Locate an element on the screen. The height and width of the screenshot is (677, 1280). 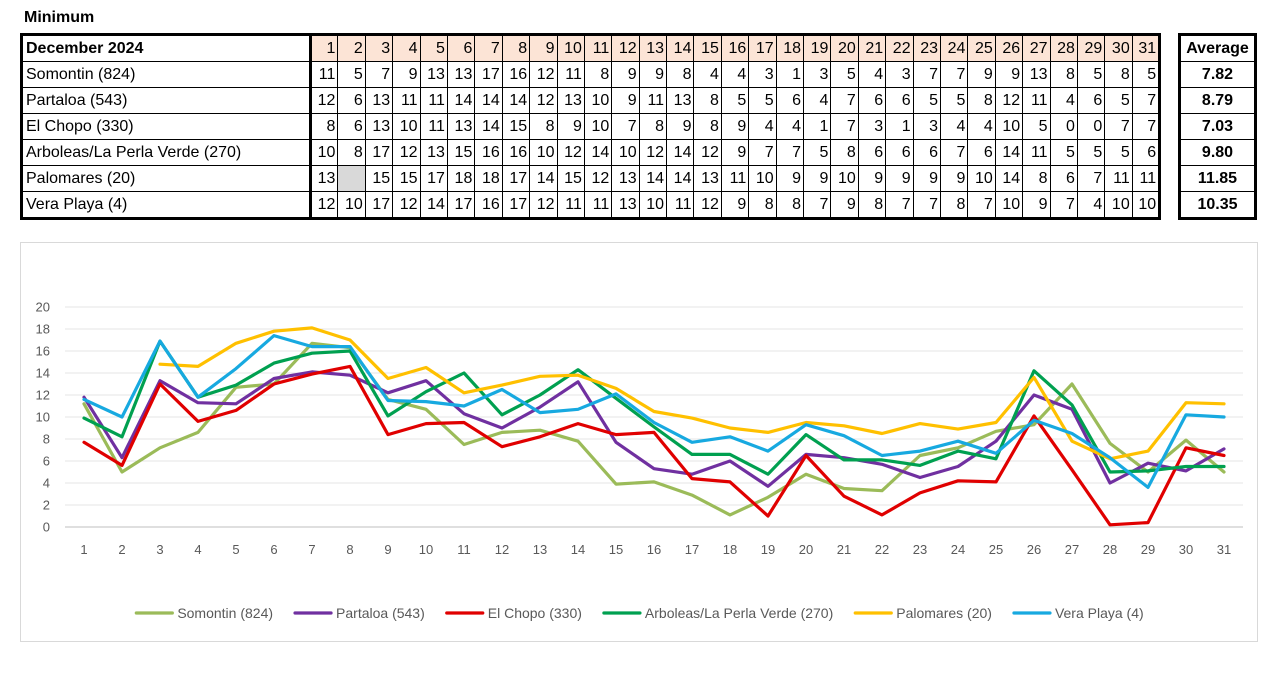
value-cell: 1 is located at coordinates (899, 126).